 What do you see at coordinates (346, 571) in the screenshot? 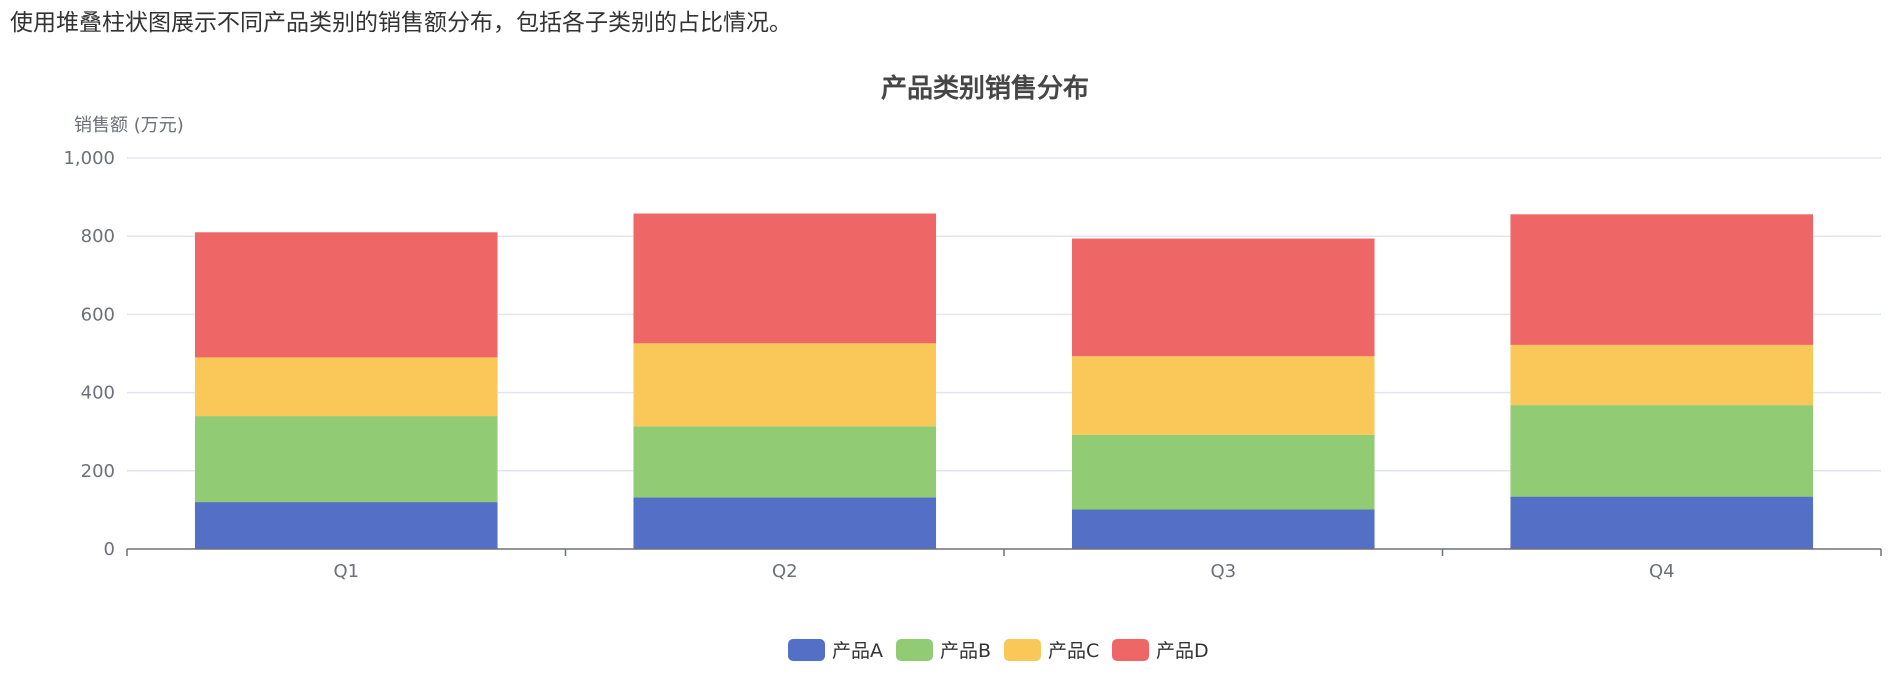
I see `x-tick-label: Q1` at bounding box center [346, 571].